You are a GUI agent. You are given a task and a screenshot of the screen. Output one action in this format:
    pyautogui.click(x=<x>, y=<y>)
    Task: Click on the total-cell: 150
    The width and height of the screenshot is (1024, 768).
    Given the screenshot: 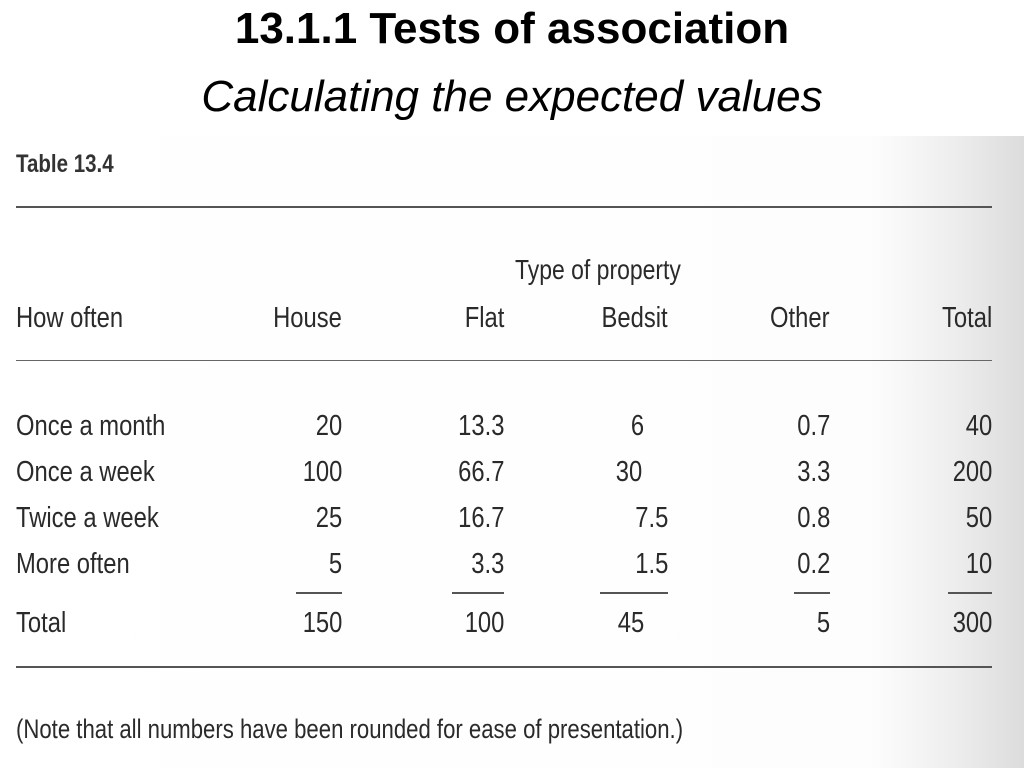 What is the action you would take?
    pyautogui.click(x=322, y=623)
    